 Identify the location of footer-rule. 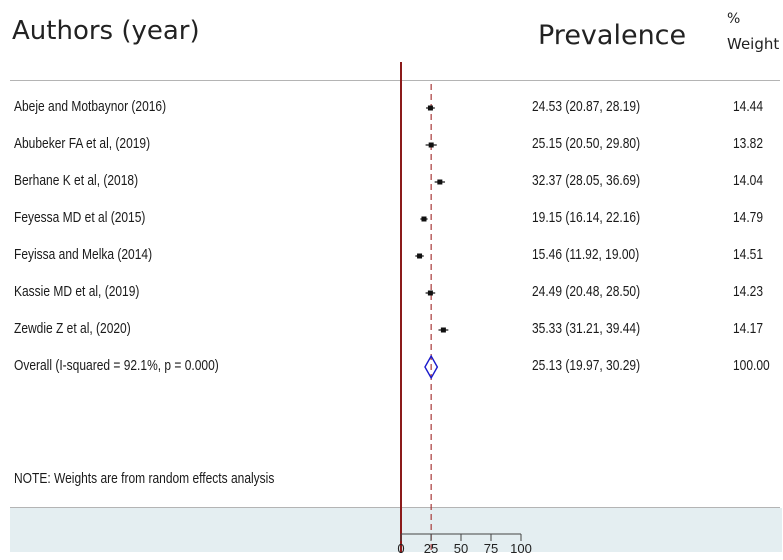
(395, 507).